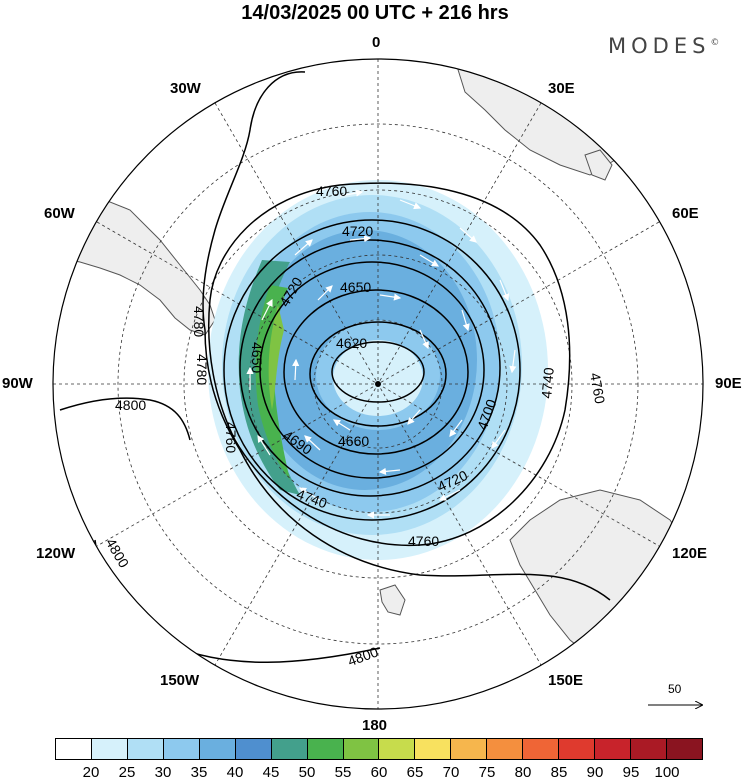 The width and height of the screenshot is (750, 782). What do you see at coordinates (135, 265) in the screenshot?
I see `south-america-land` at bounding box center [135, 265].